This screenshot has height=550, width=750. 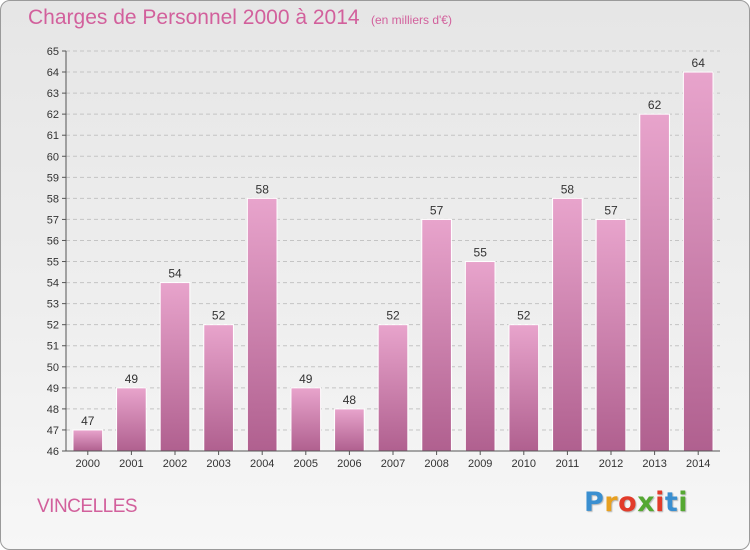 I want to click on y-tick-label: 53, so click(x=53, y=305).